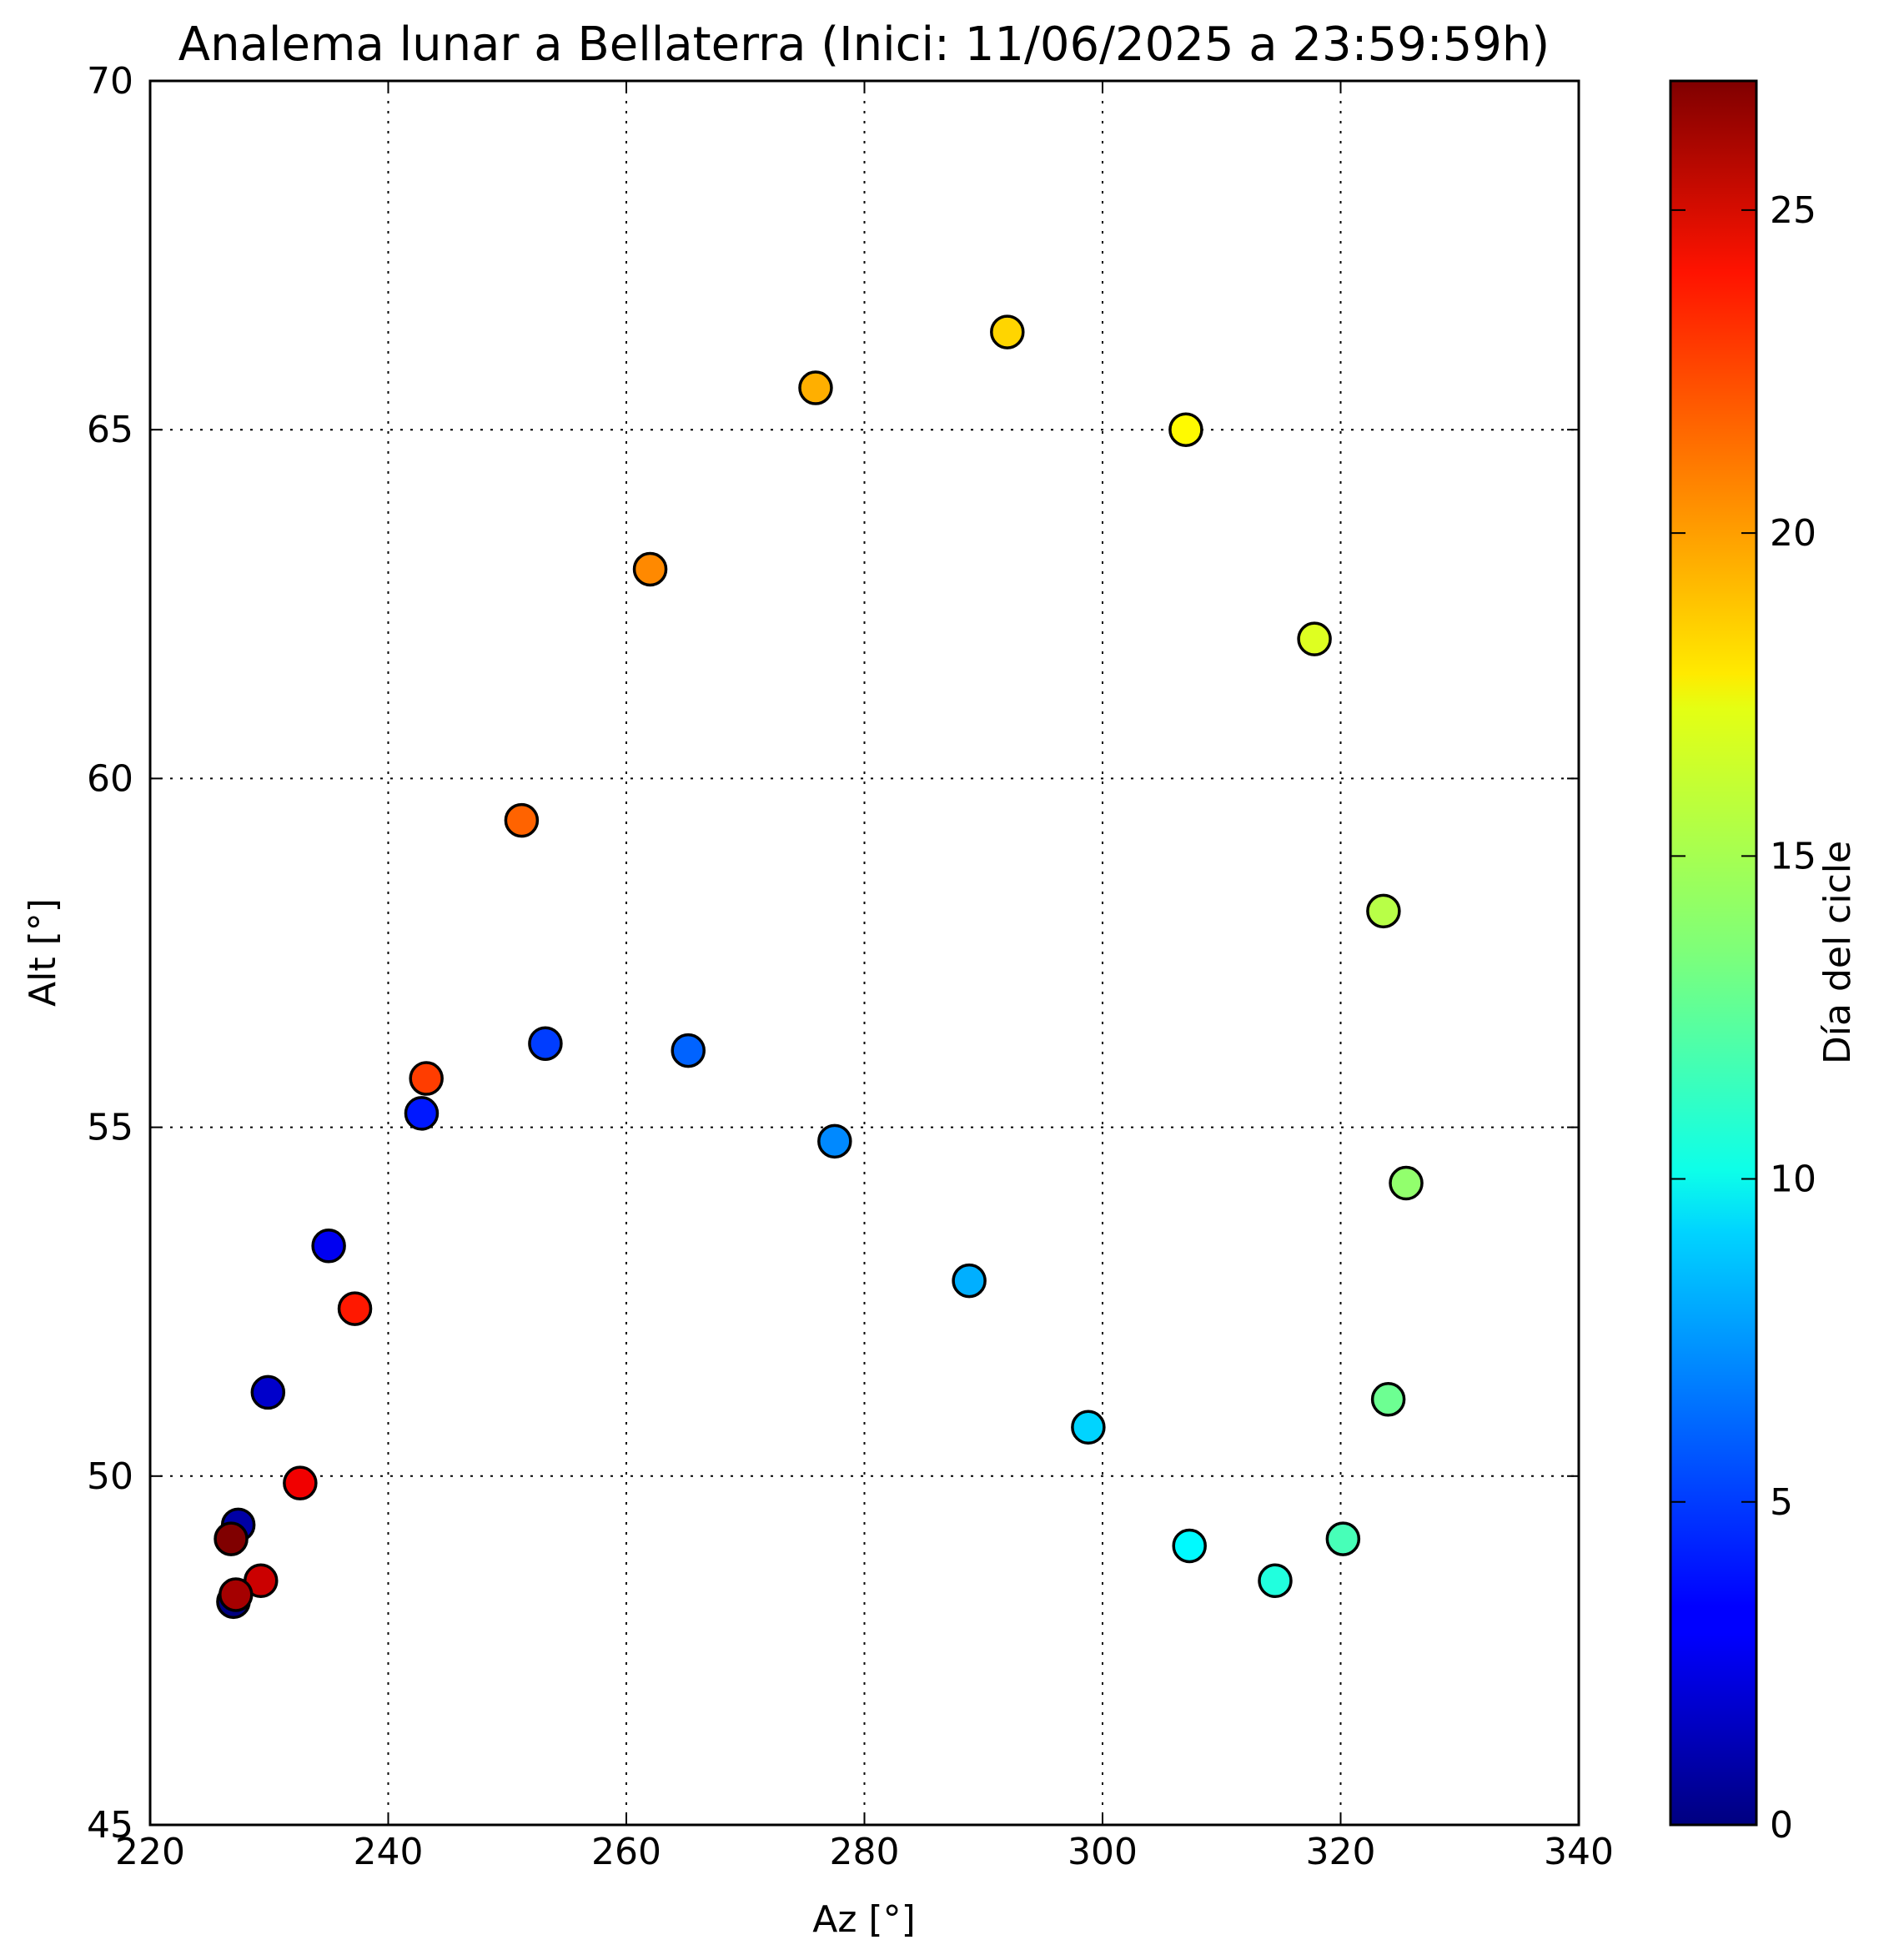  I want to click on colorbar-tick-label: 25, so click(1793, 210).